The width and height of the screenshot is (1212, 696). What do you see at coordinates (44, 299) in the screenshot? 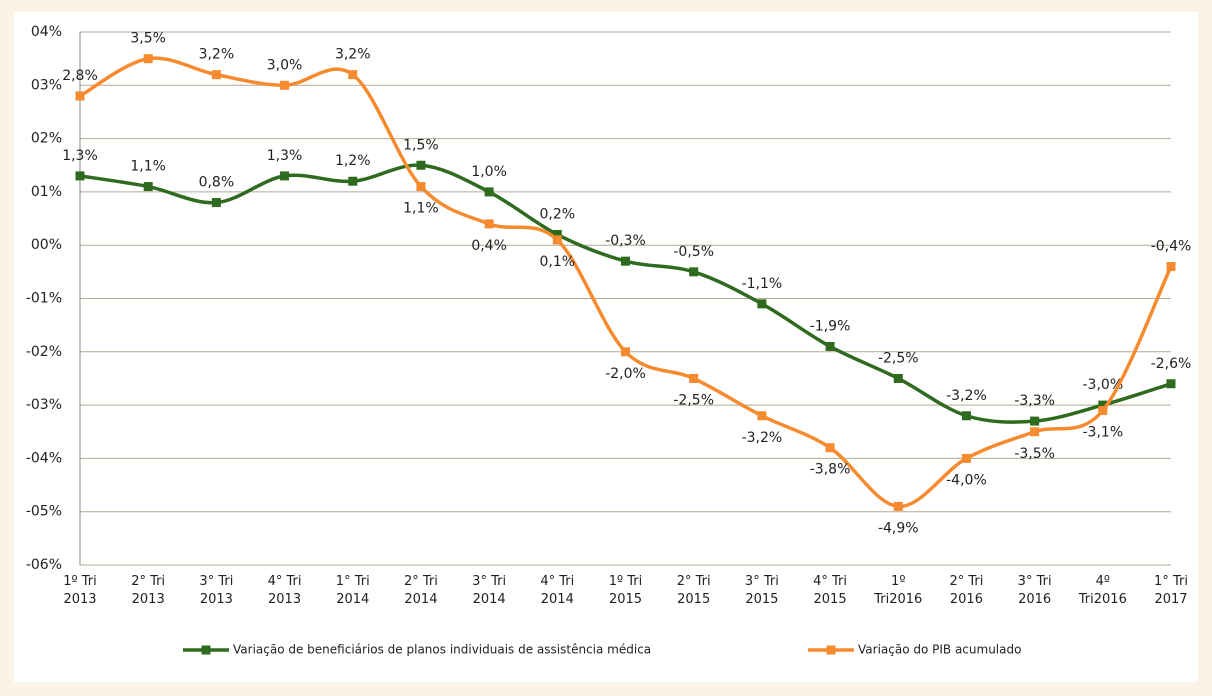
I see `y-tick-label: -01%` at bounding box center [44, 299].